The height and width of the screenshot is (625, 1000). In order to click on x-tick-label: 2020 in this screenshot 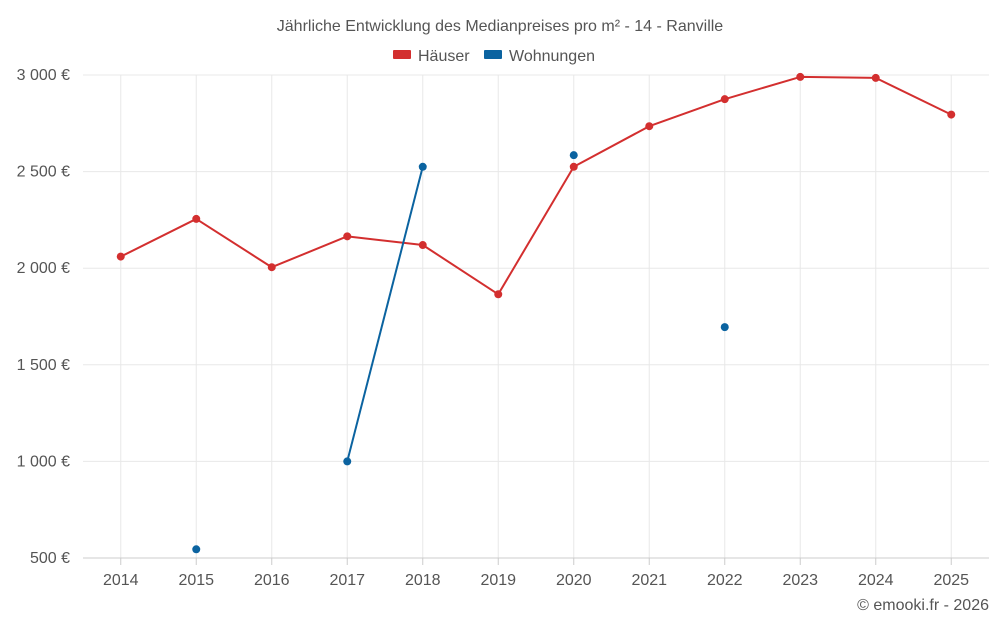, I will do `click(574, 580)`.